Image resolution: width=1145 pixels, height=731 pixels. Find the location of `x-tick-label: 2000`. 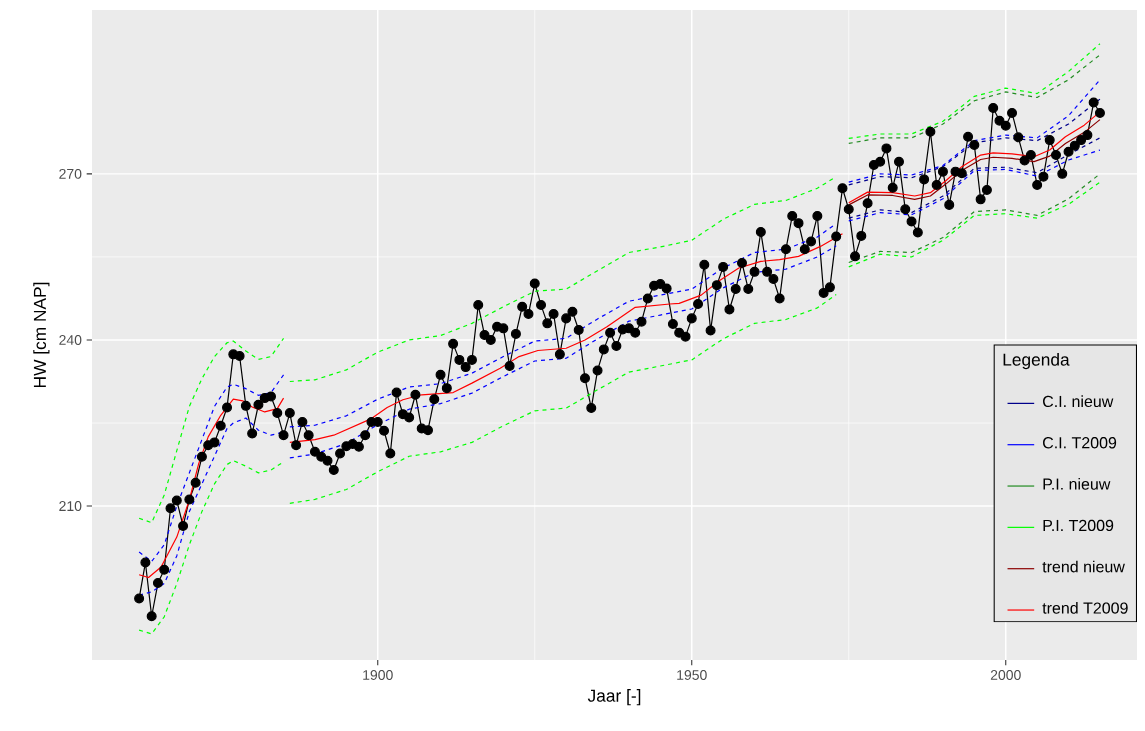

x-tick-label: 2000 is located at coordinates (1005, 675).